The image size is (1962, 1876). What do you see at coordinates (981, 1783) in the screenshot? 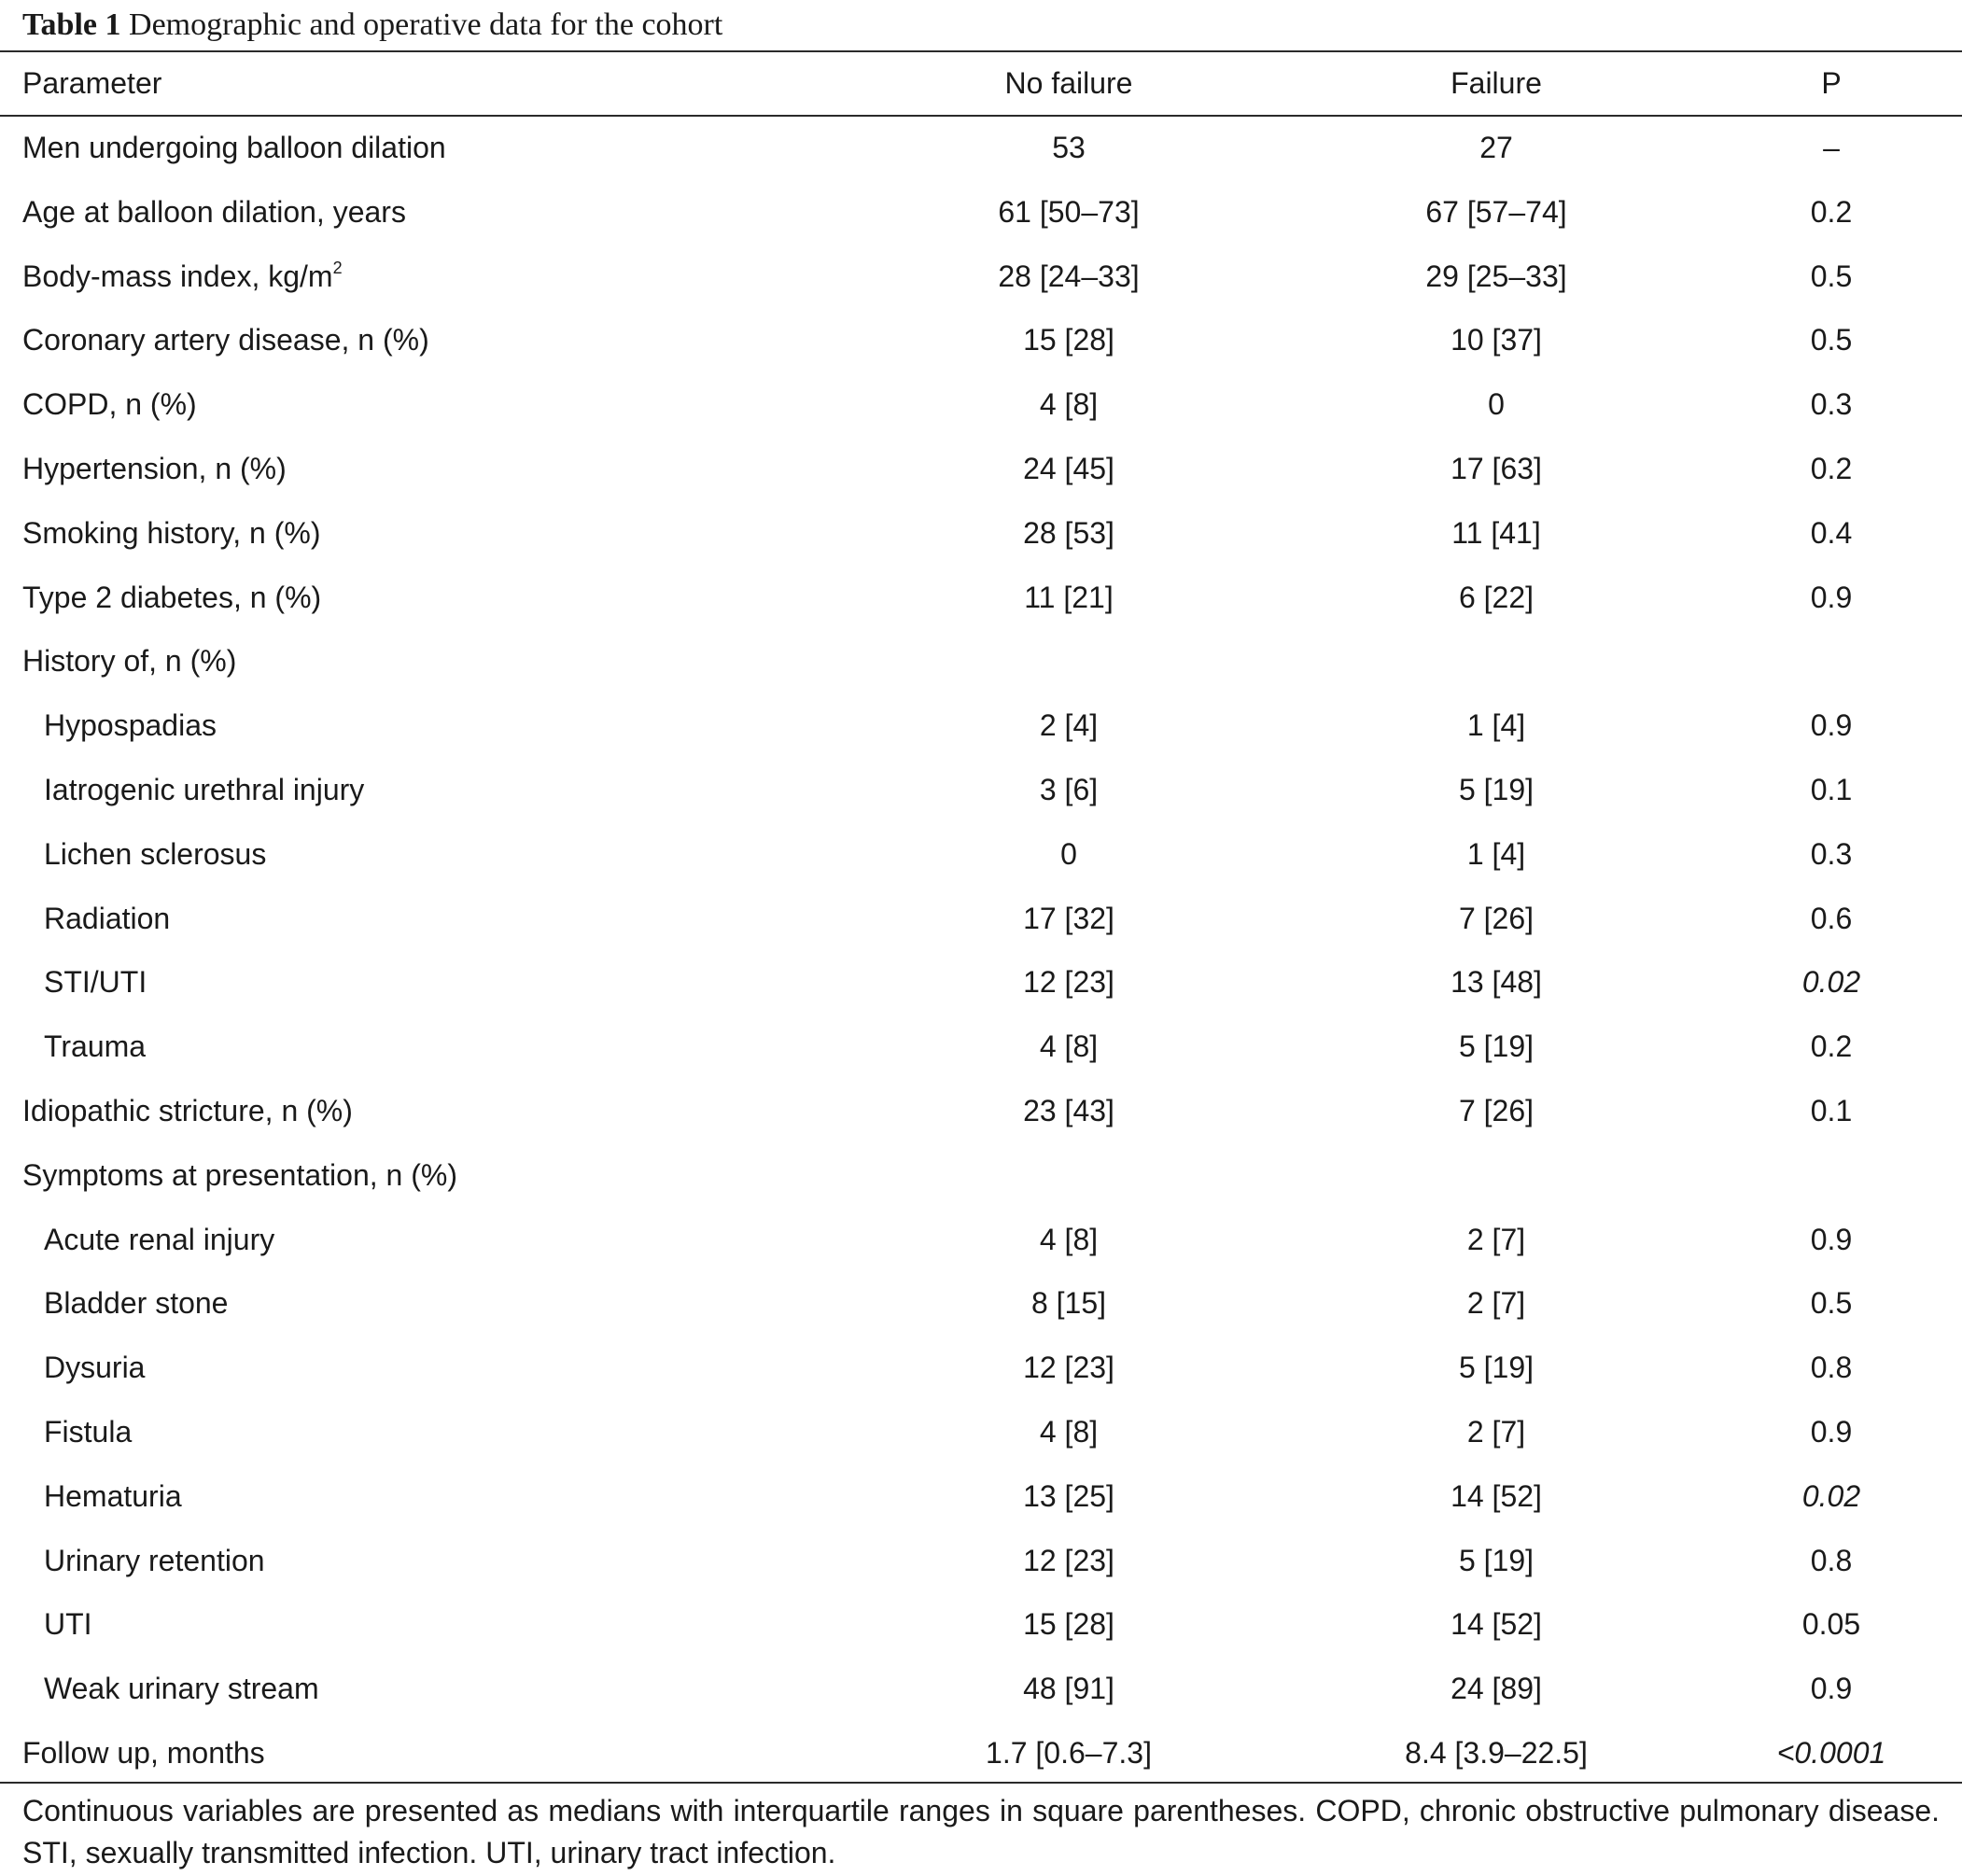
I see `bottom-rule` at bounding box center [981, 1783].